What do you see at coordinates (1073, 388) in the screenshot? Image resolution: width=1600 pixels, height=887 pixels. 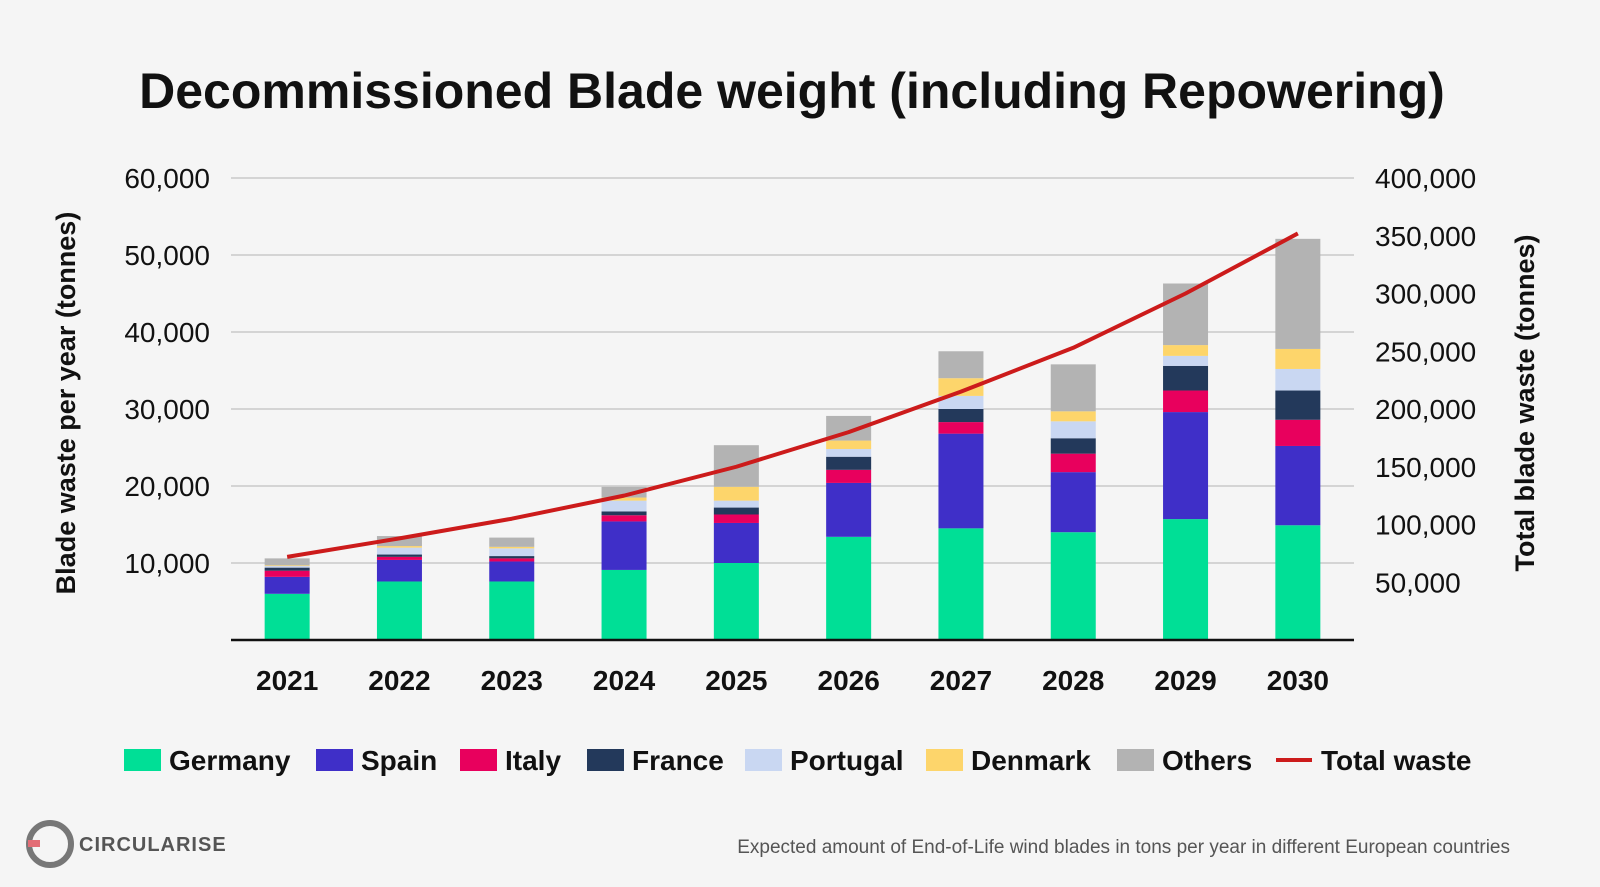 I see `bar-others-2028` at bounding box center [1073, 388].